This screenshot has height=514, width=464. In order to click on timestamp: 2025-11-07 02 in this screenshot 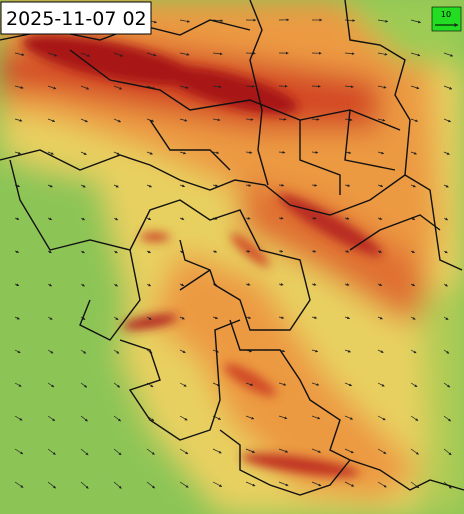, I will do `click(76, 19)`.